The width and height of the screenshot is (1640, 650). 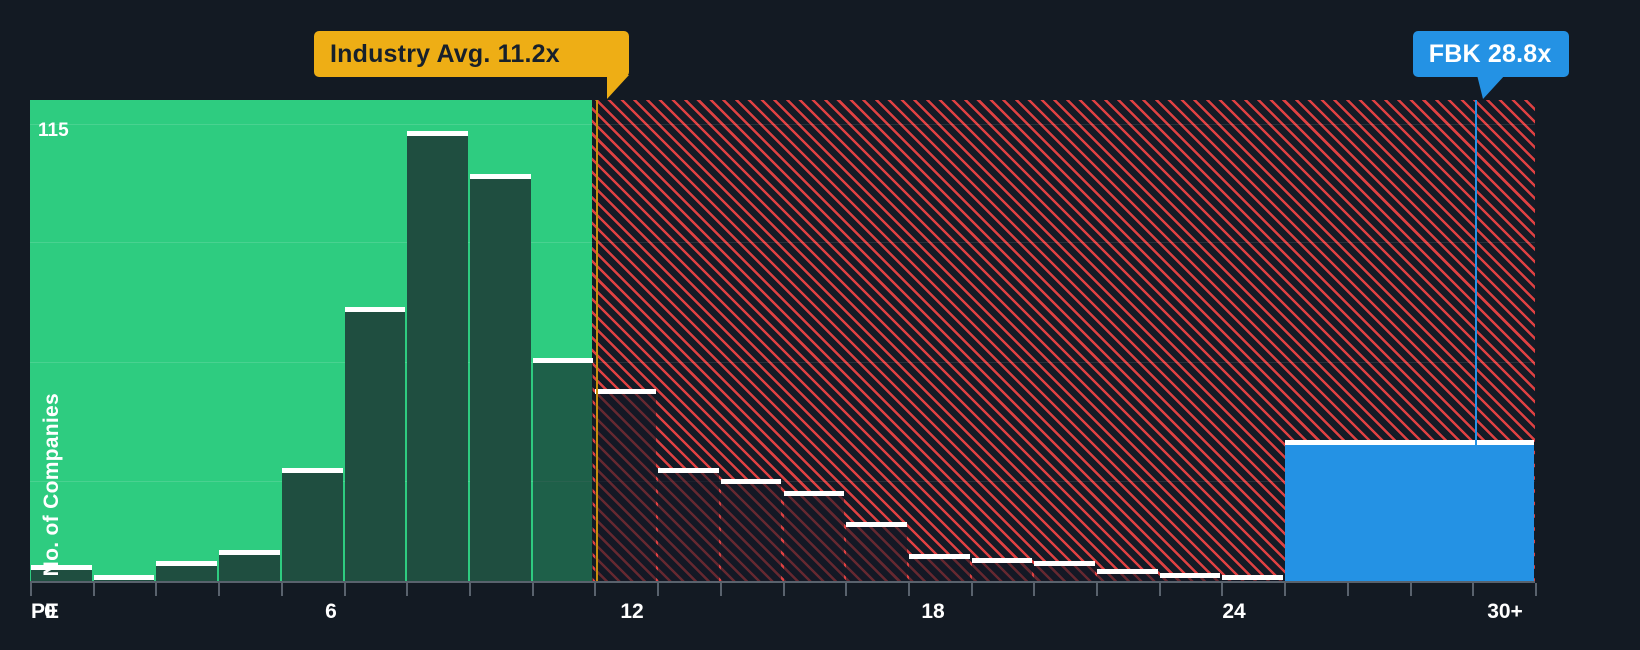 I want to click on x-axis-line, so click(x=782, y=582).